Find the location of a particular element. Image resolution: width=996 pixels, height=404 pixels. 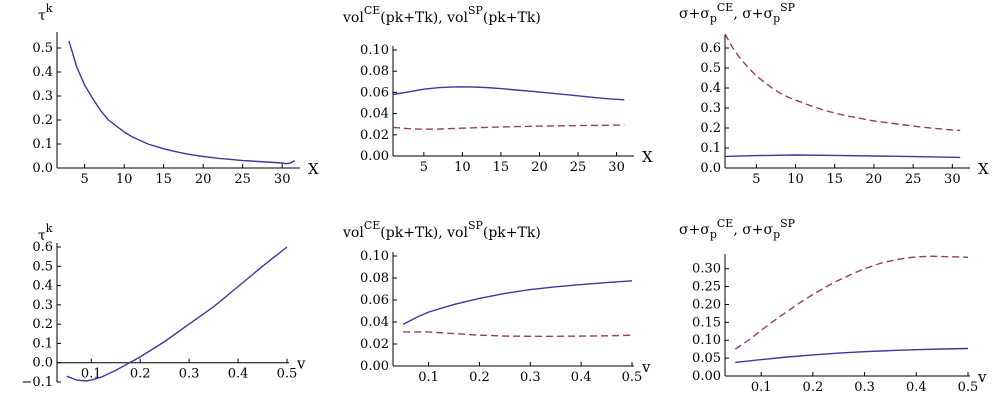

x-tick-label: 20 is located at coordinates (203, 179).